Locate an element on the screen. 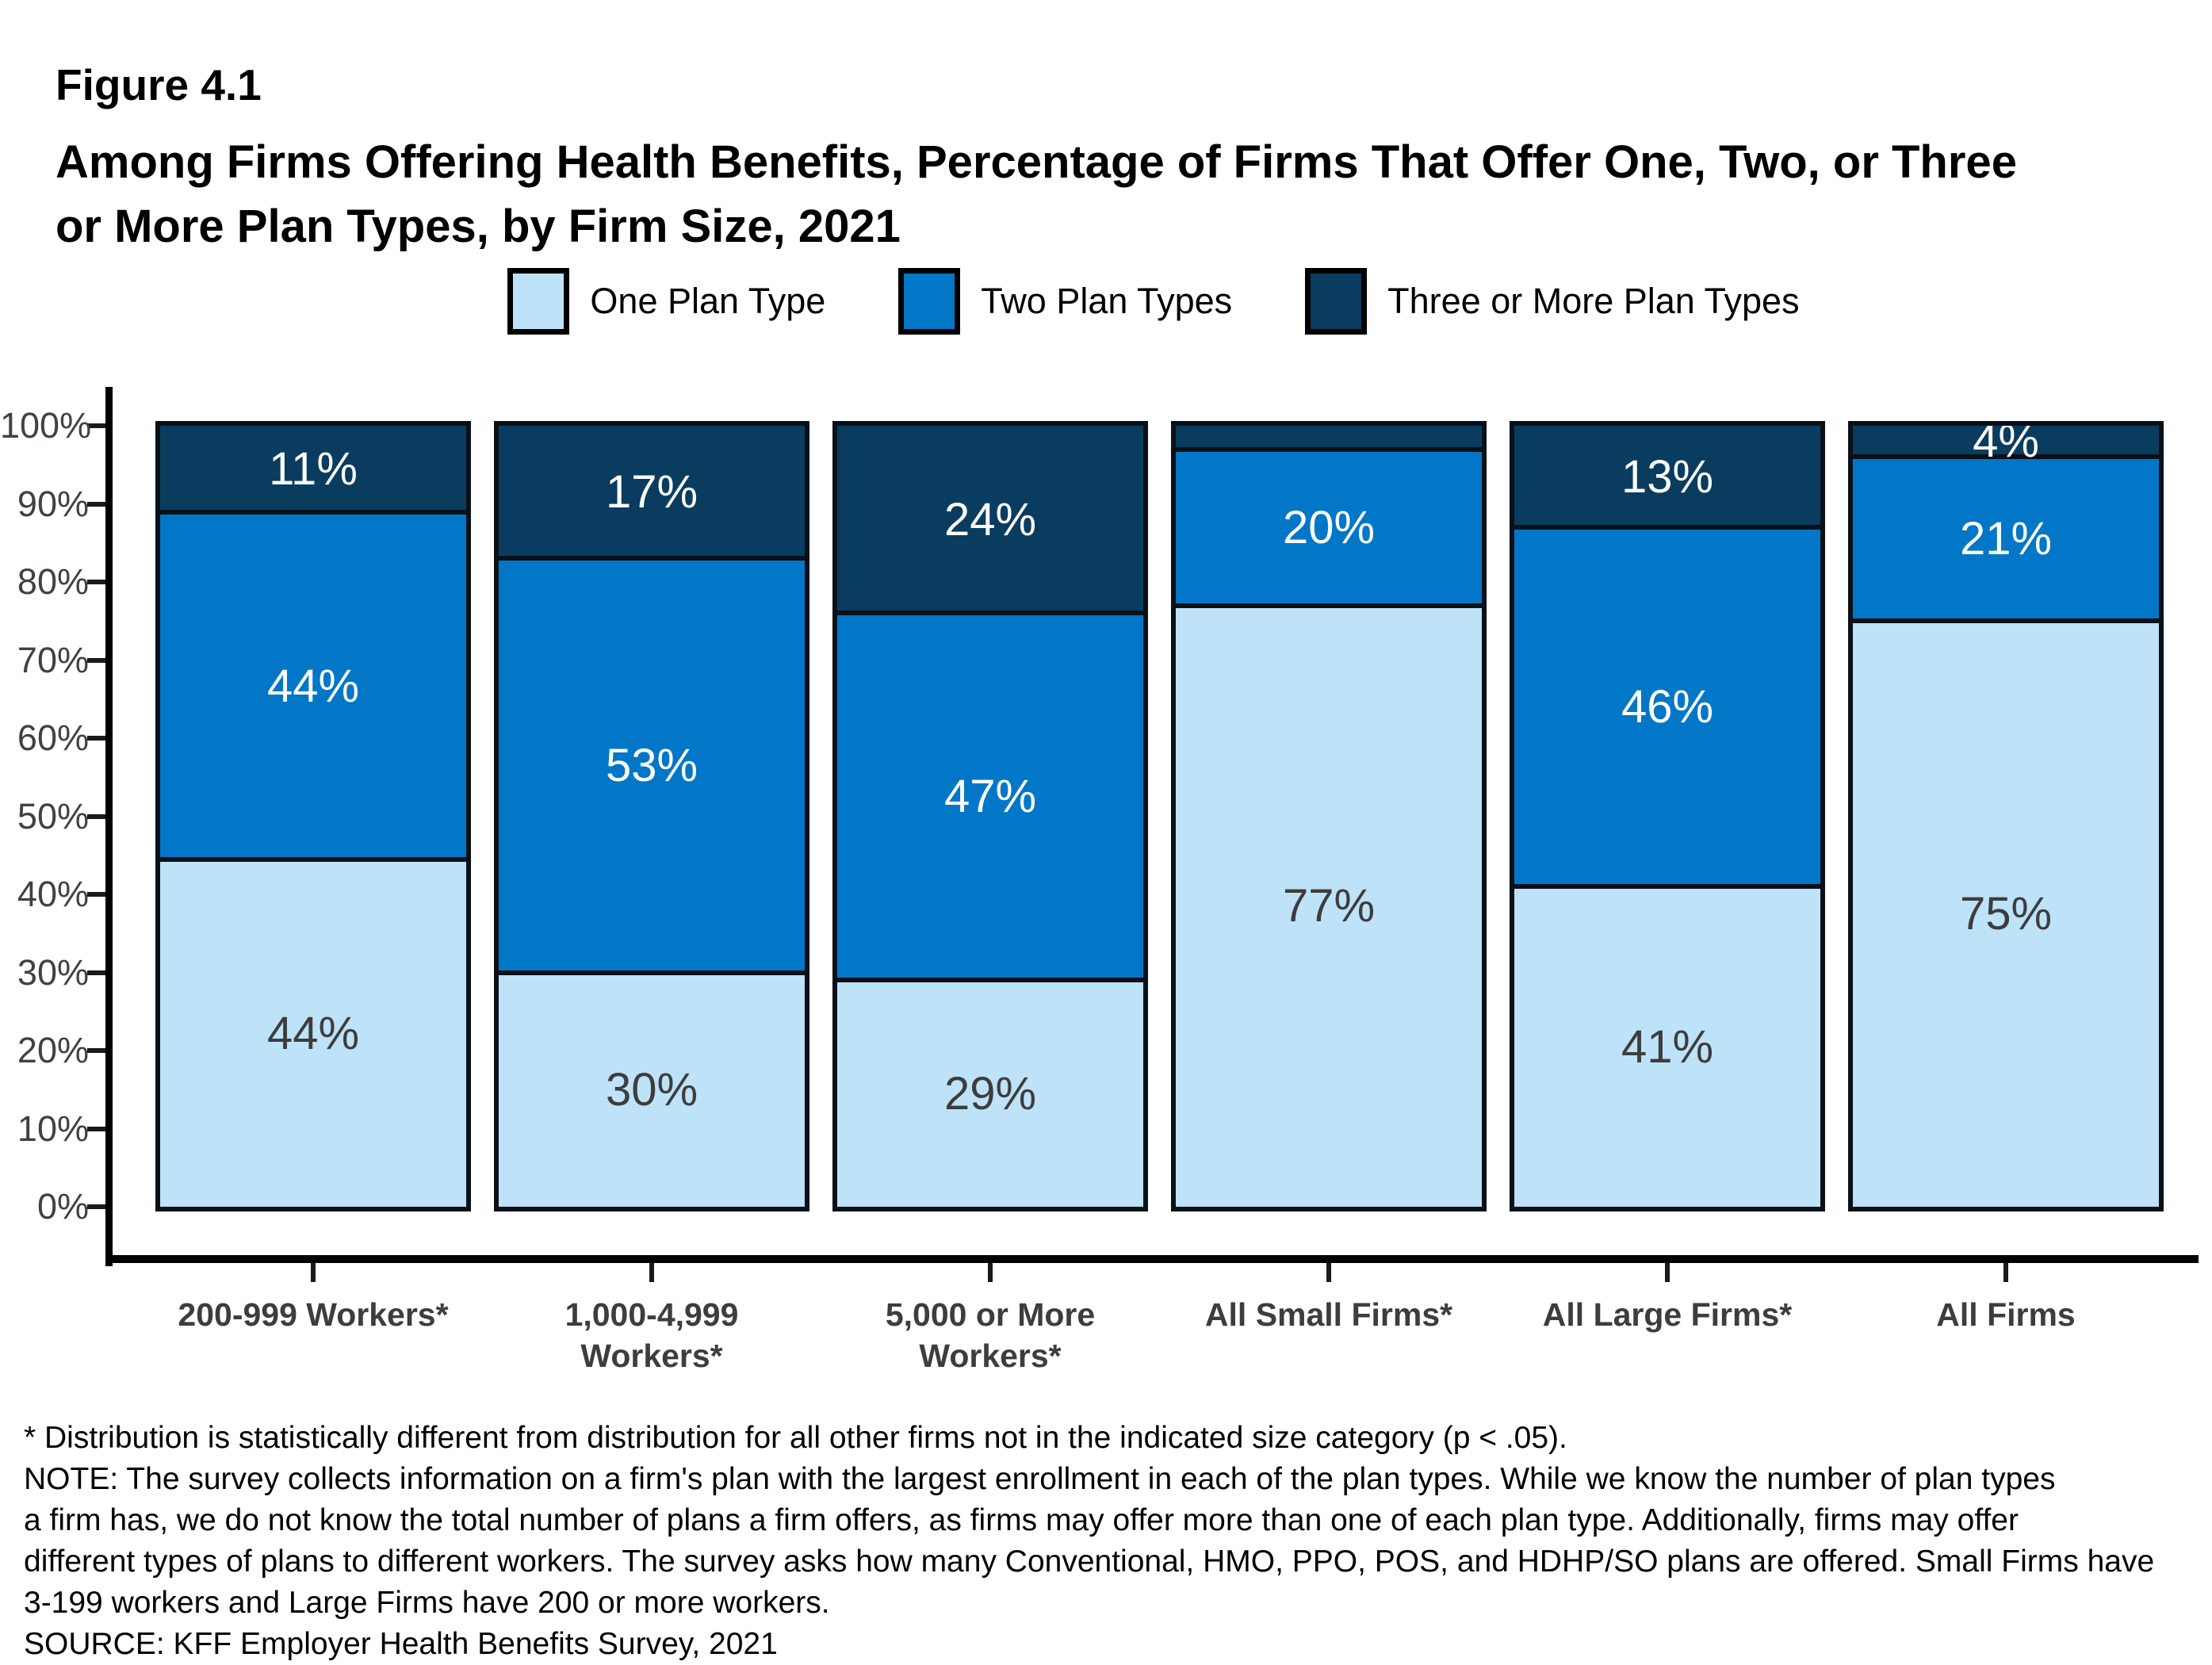 This screenshot has width=2212, height=1665. y-axis-tick-label: 80% is located at coordinates (53, 581).